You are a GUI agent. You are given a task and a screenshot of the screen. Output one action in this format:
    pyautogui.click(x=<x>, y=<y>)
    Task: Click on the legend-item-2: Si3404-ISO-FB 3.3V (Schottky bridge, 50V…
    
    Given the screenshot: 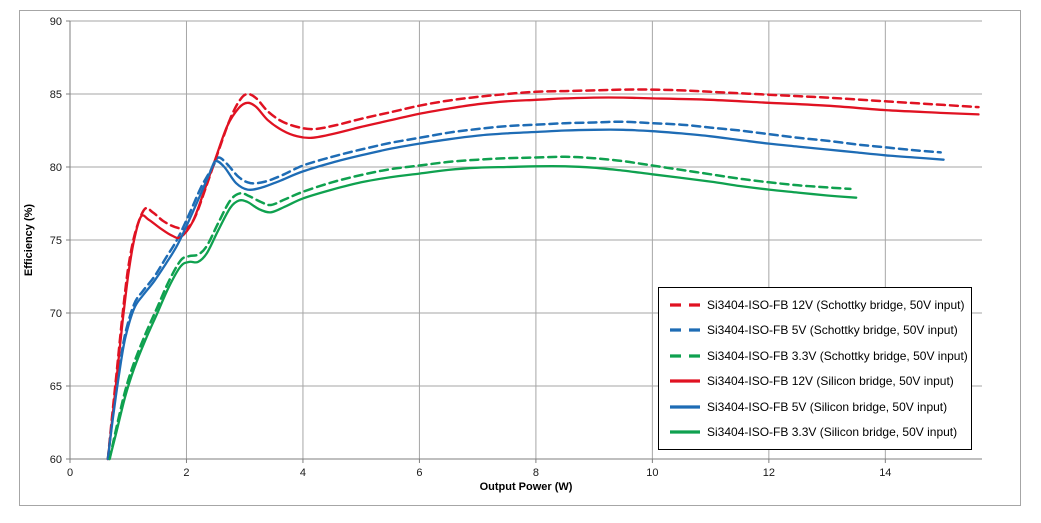 What is the action you would take?
    pyautogui.click(x=820, y=356)
    